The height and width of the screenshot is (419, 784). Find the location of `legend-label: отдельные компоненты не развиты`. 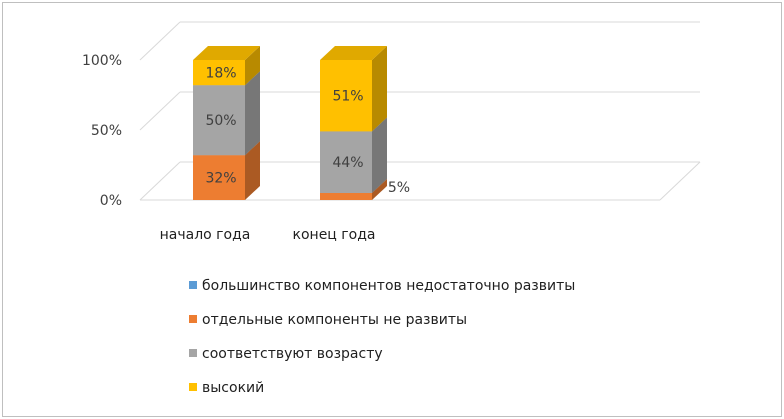

legend-label: отдельные компоненты не развиты is located at coordinates (335, 320).